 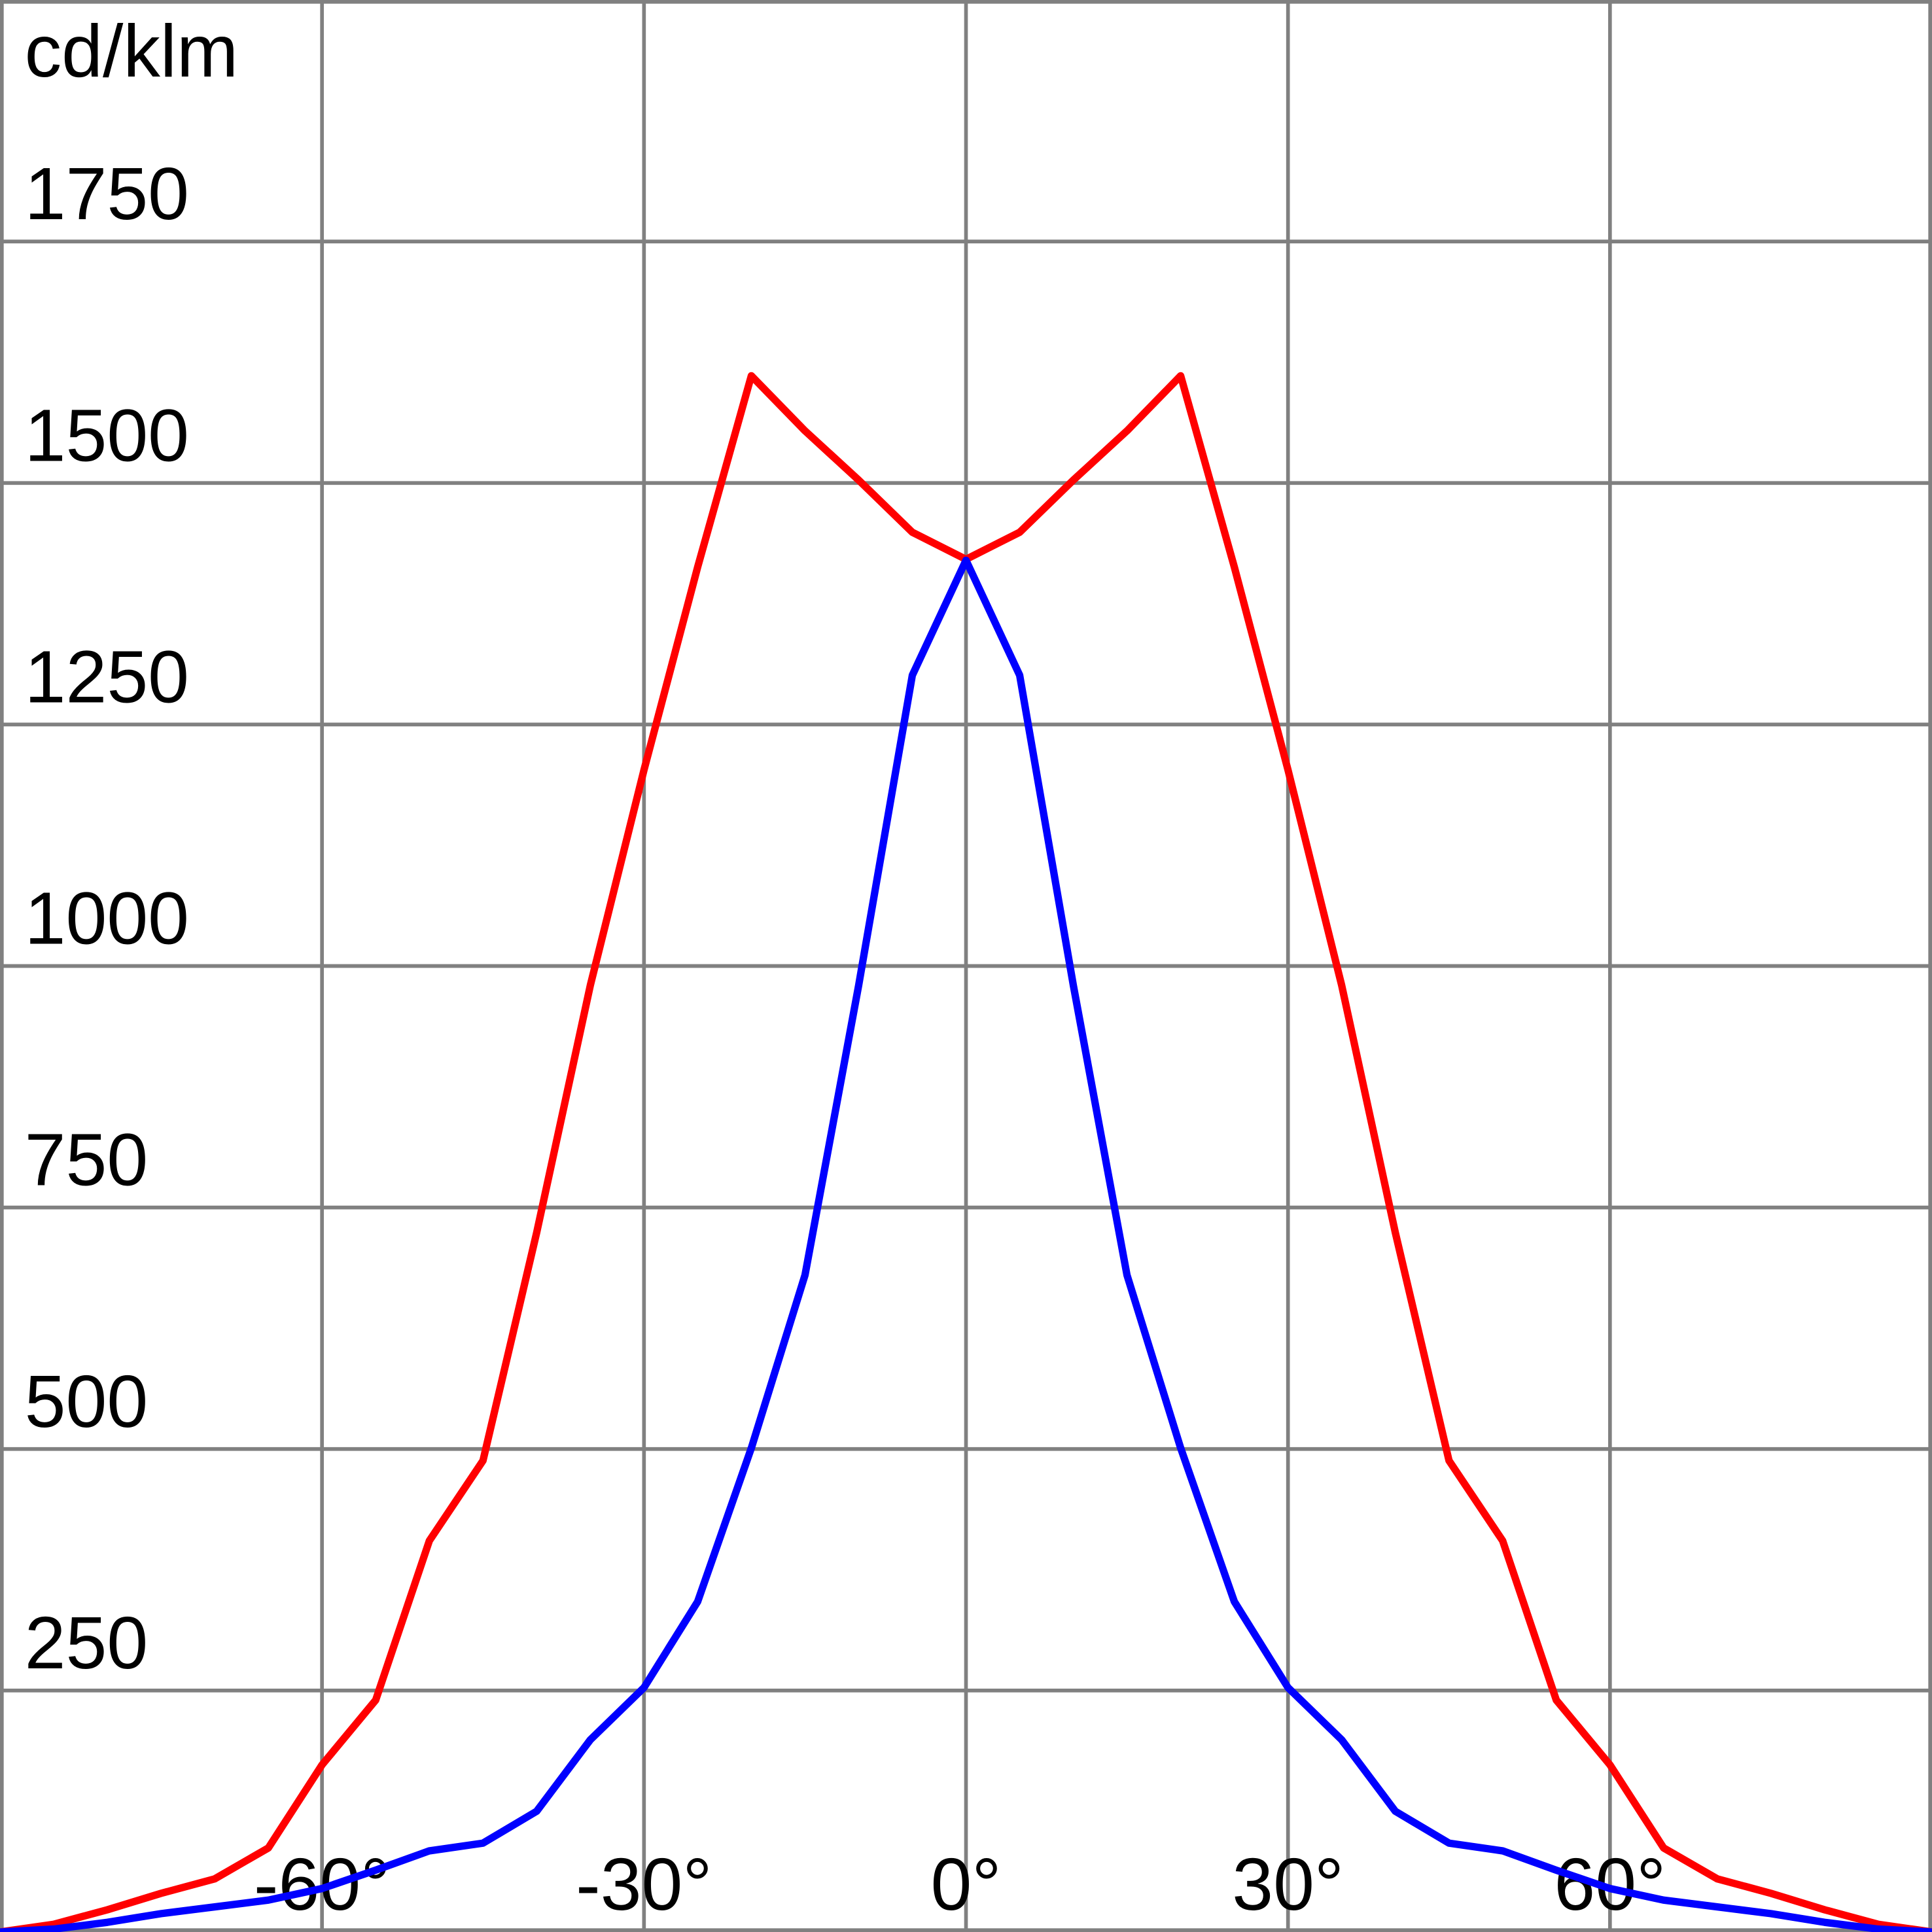 What do you see at coordinates (87, 1643) in the screenshot?
I see `y-tick-label: 250` at bounding box center [87, 1643].